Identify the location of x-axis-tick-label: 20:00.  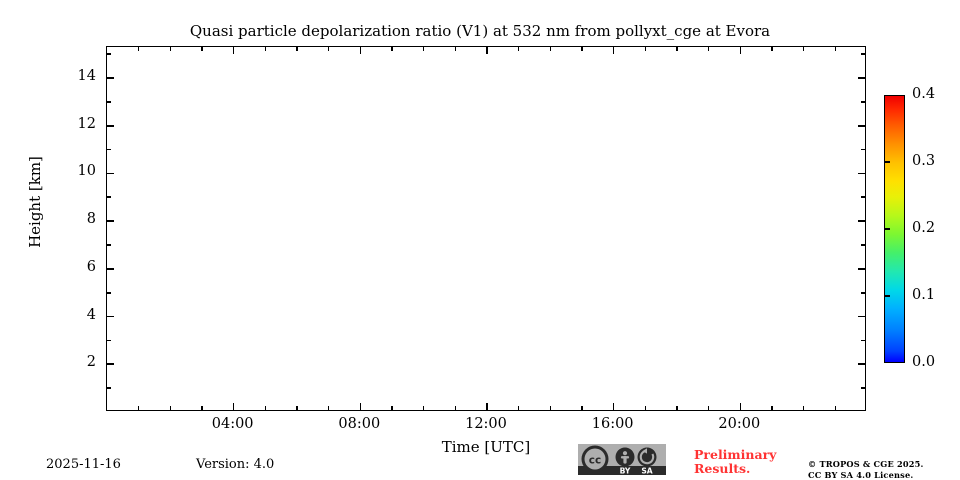
(739, 424).